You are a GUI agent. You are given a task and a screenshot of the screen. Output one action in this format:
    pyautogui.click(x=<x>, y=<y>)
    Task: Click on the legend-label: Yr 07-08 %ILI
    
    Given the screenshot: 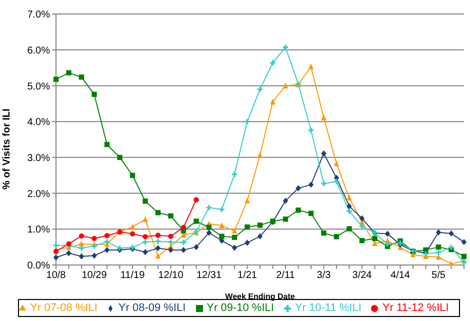 What is the action you would take?
    pyautogui.click(x=64, y=308)
    